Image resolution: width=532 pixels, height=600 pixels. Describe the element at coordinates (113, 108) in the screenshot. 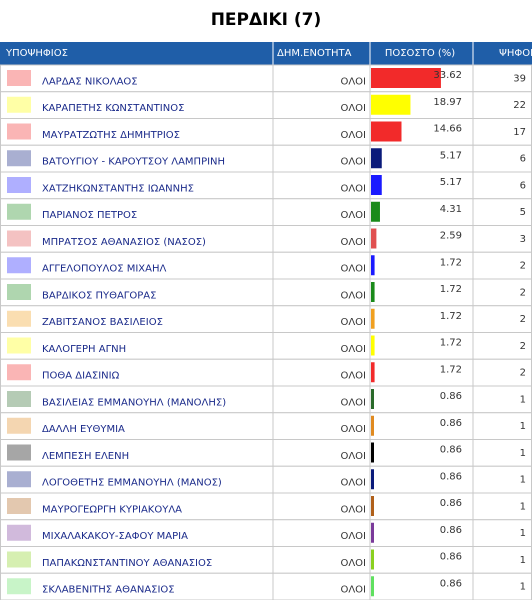

I see `candidate-name: ΚΑΡΑΠΕΤΗΣ ΚΩΝΣΤΑΝΤΙΝΟΣ` at that location.